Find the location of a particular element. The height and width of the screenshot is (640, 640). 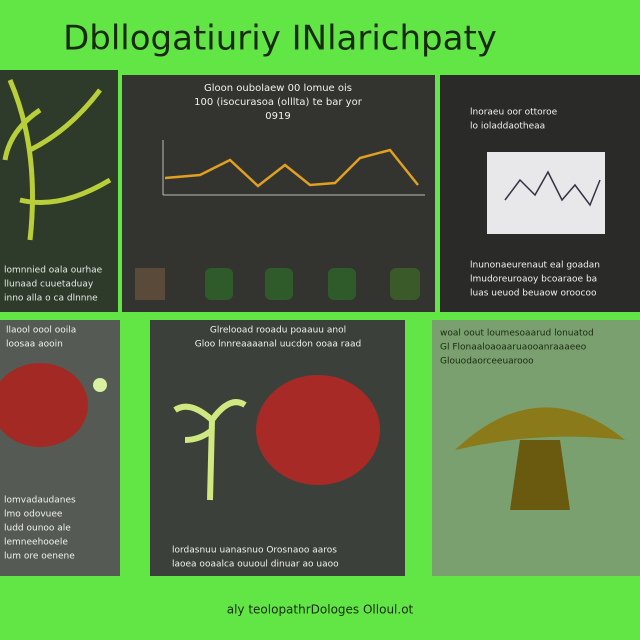

plant is located at coordinates (210, 450).